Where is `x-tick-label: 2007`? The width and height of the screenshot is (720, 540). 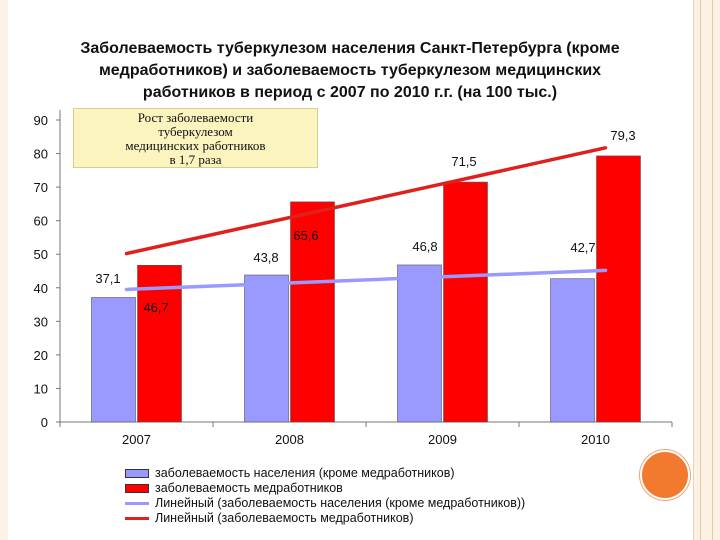
x-tick-label: 2007 is located at coordinates (136, 439).